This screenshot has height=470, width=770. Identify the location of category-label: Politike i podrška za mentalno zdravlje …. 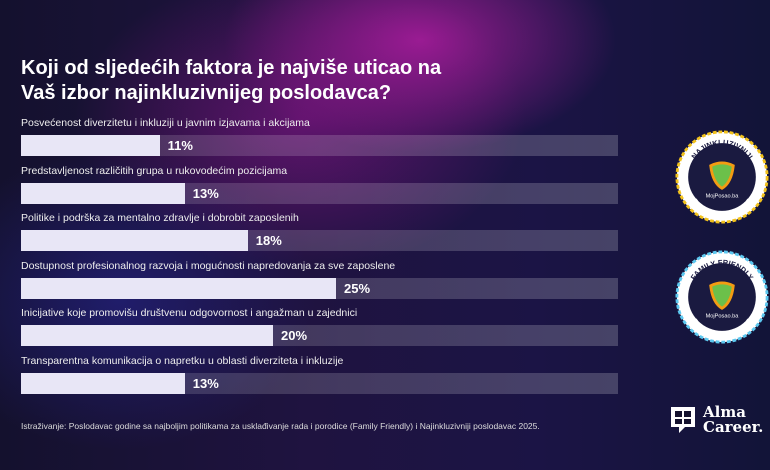
(160, 218).